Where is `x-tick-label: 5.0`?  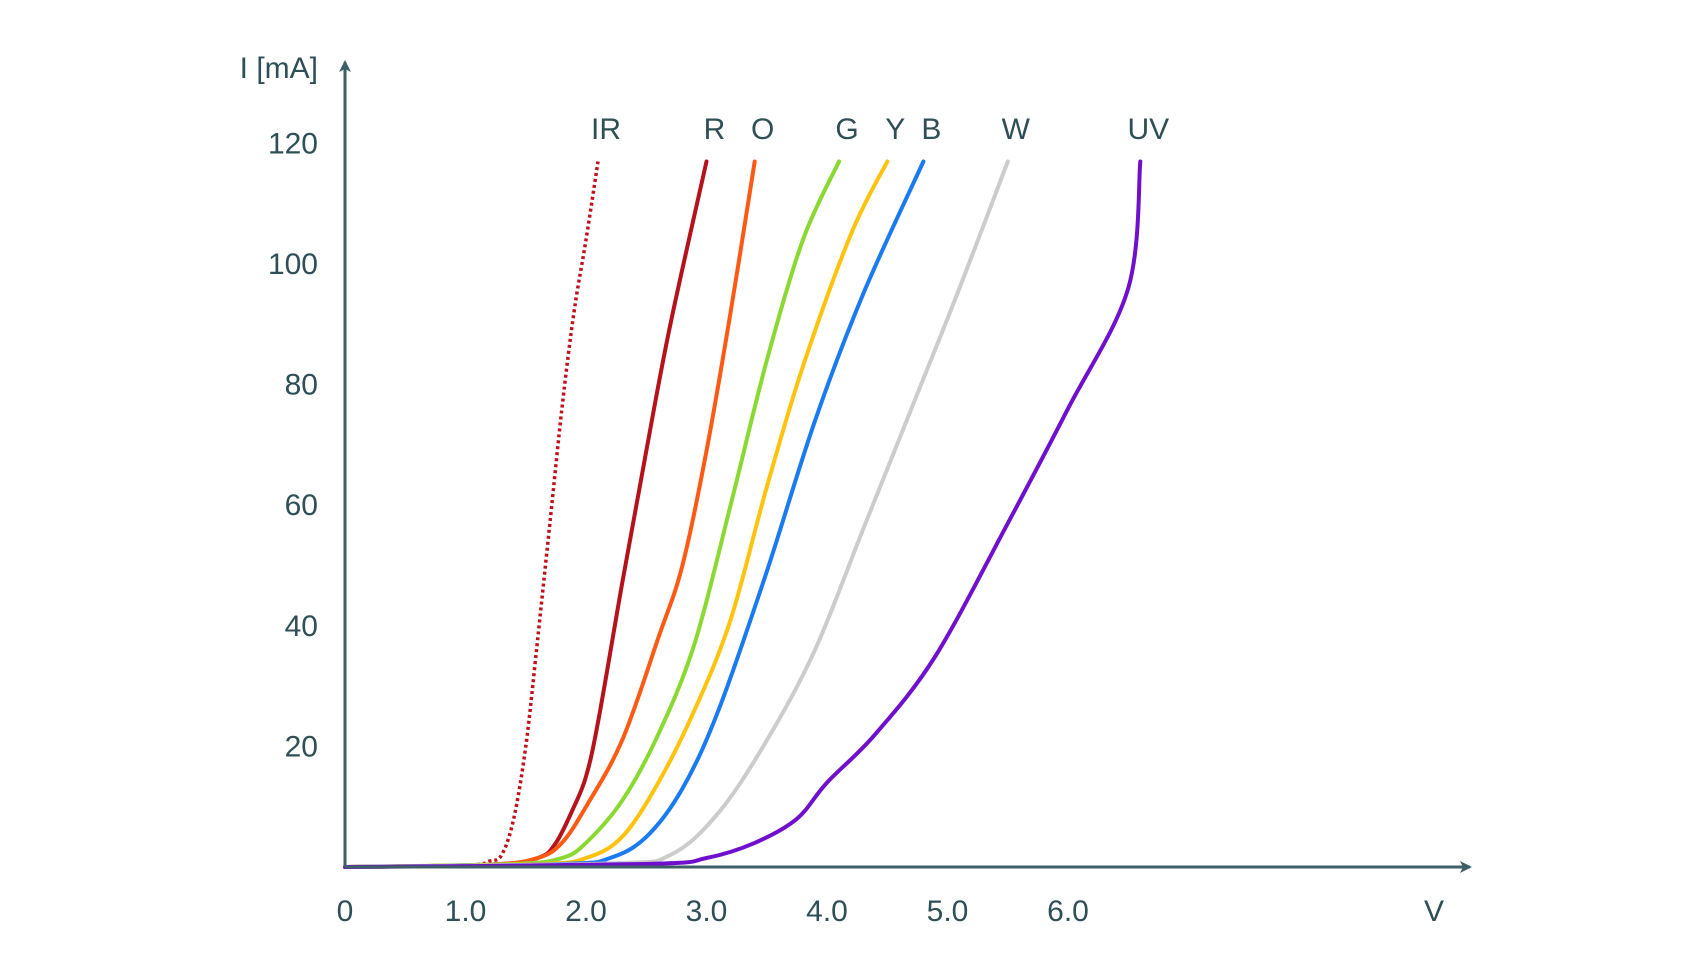 x-tick-label: 5.0 is located at coordinates (948, 911).